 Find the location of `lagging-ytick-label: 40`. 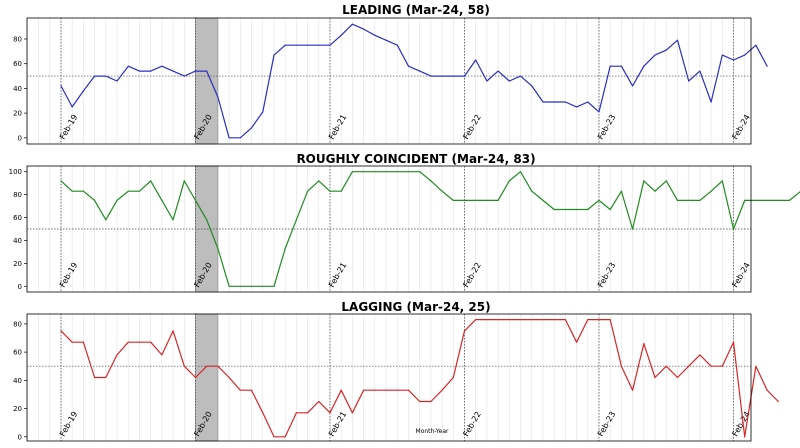

lagging-ytick-label: 40 is located at coordinates (17, 381).